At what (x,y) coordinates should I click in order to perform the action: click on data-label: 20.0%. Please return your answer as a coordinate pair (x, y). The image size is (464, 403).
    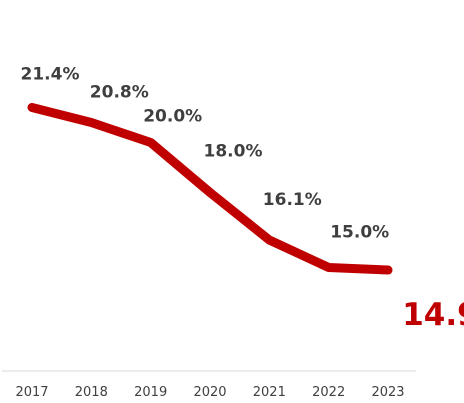
    Looking at the image, I should click on (172, 117).